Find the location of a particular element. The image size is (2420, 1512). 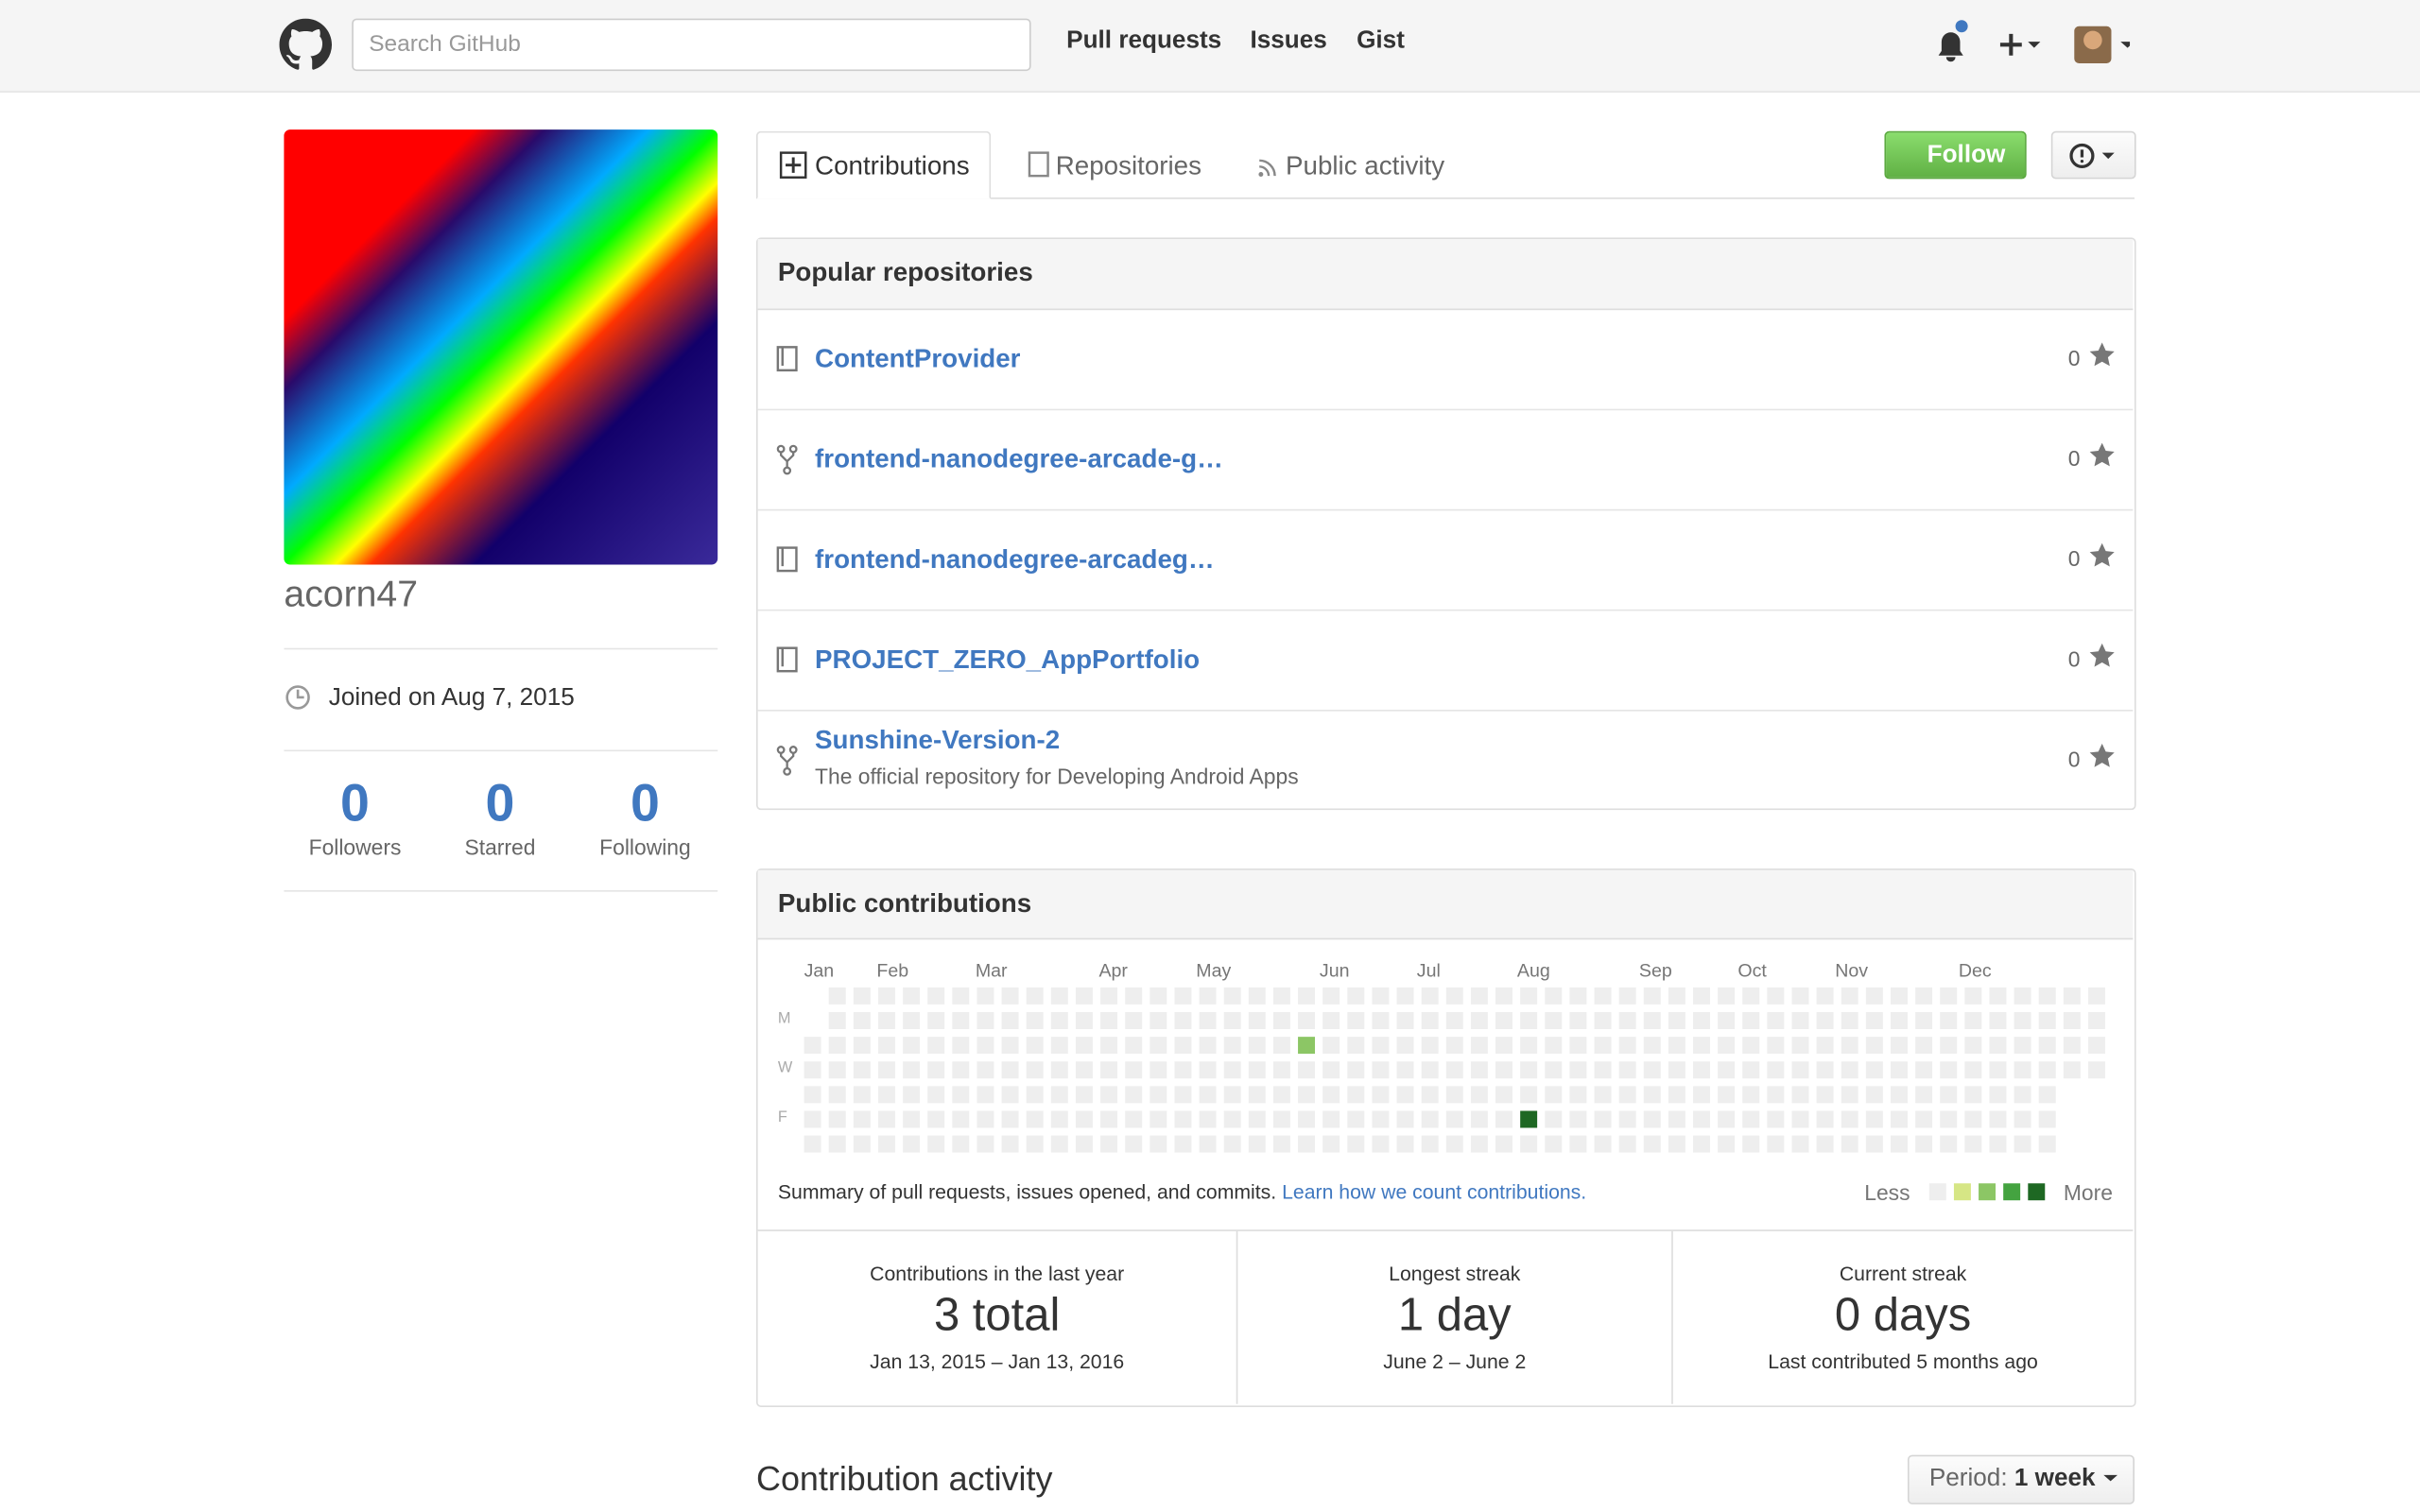

legend-less: Less is located at coordinates (1887, 1192).